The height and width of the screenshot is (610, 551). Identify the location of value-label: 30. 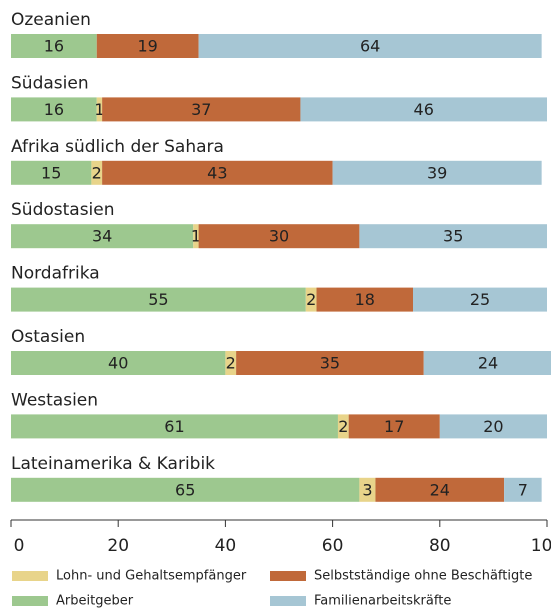
(279, 236).